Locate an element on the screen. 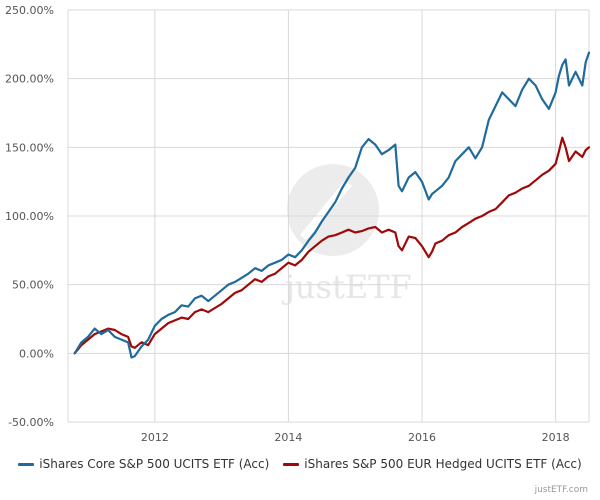 This screenshot has width=600, height=500. credit-link: justETF.com is located at coordinates (561, 490).